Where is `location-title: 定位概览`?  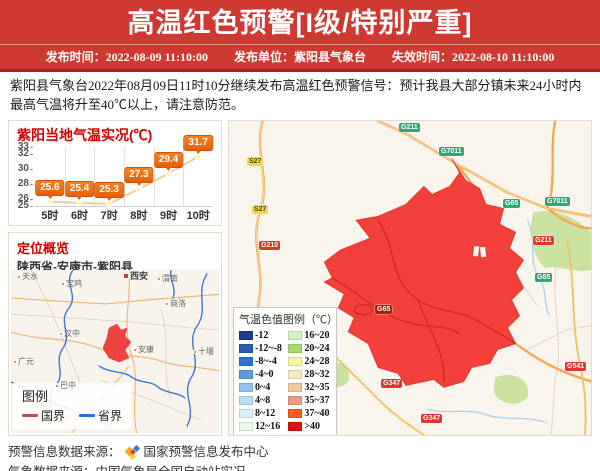
location-title: 定位概览 is located at coordinates (43, 249).